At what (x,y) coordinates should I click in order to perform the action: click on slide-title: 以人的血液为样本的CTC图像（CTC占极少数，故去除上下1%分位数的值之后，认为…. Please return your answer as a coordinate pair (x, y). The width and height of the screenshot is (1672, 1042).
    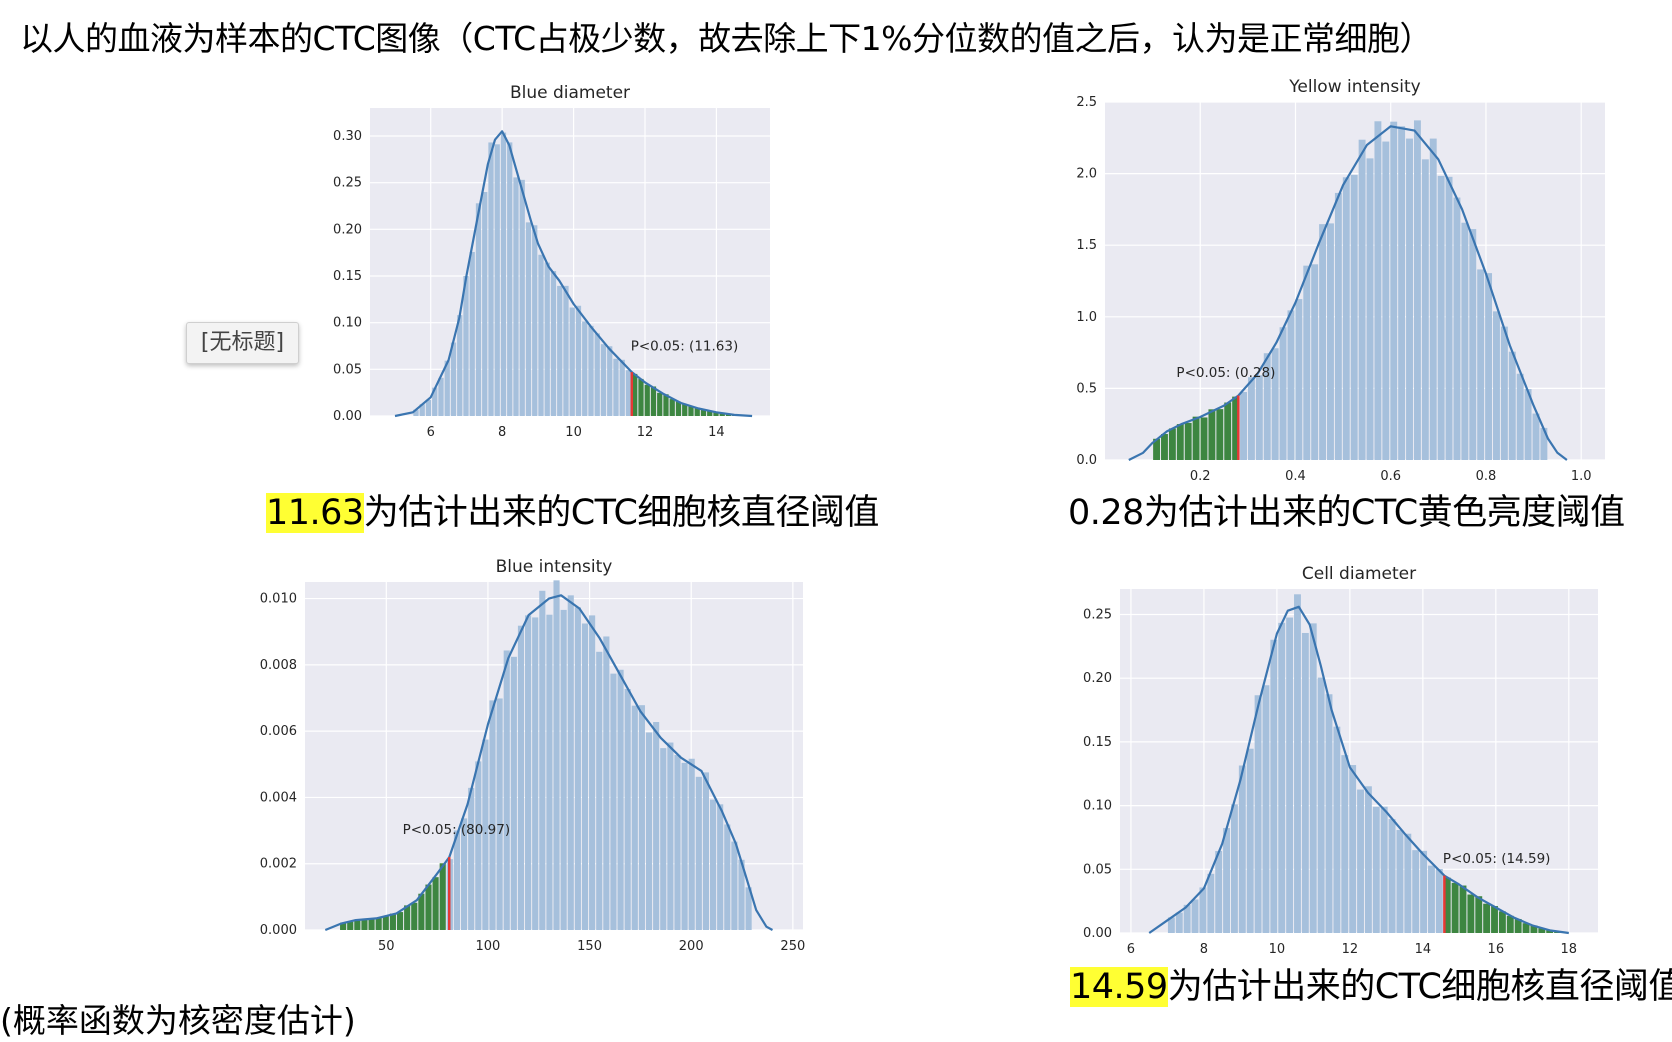
    Looking at the image, I should click on (726, 38).